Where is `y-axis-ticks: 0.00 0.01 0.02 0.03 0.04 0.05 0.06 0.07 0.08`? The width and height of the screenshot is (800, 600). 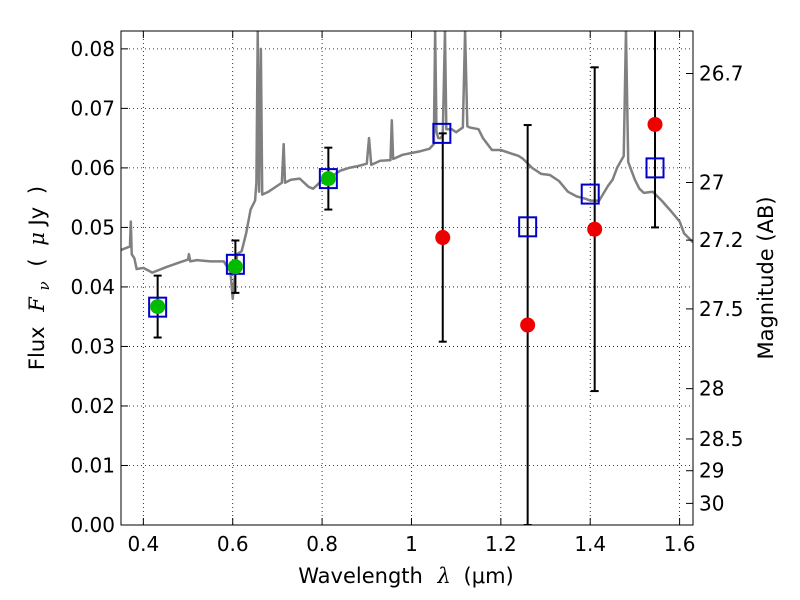
y-axis-ticks: 0.00 0.01 0.02 0.03 0.04 0.05 0.06 0.07 0.08 is located at coordinates (99, 287).